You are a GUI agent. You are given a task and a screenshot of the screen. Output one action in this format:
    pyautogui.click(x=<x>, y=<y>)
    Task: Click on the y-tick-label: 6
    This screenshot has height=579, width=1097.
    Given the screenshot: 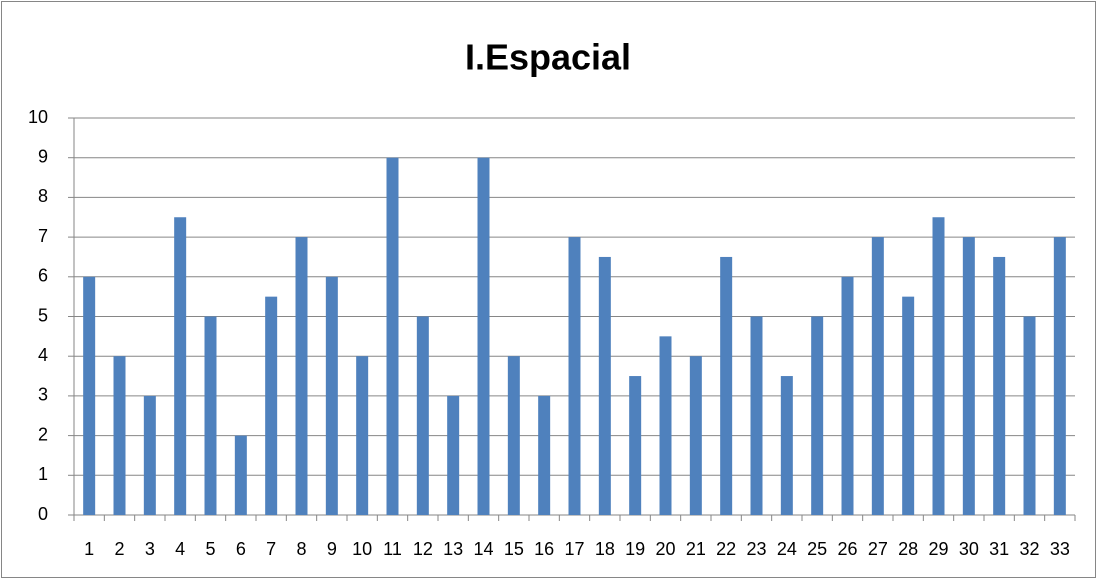 What is the action you would take?
    pyautogui.click(x=43, y=276)
    